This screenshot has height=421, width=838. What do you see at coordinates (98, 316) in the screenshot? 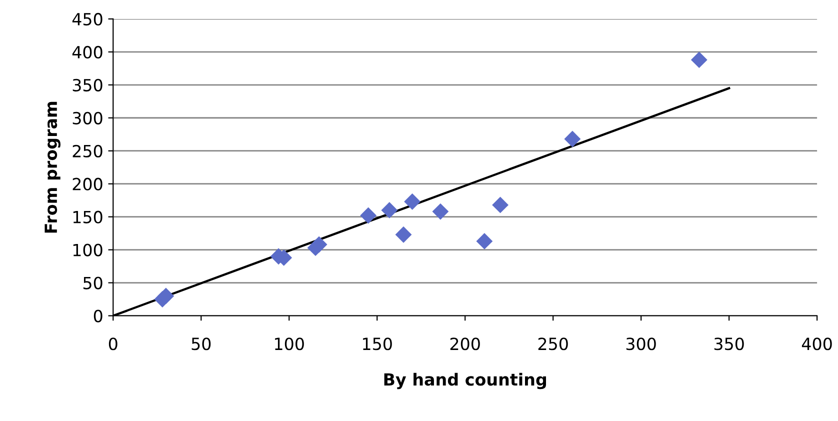
I see `y-tick-label: 0` at bounding box center [98, 316].